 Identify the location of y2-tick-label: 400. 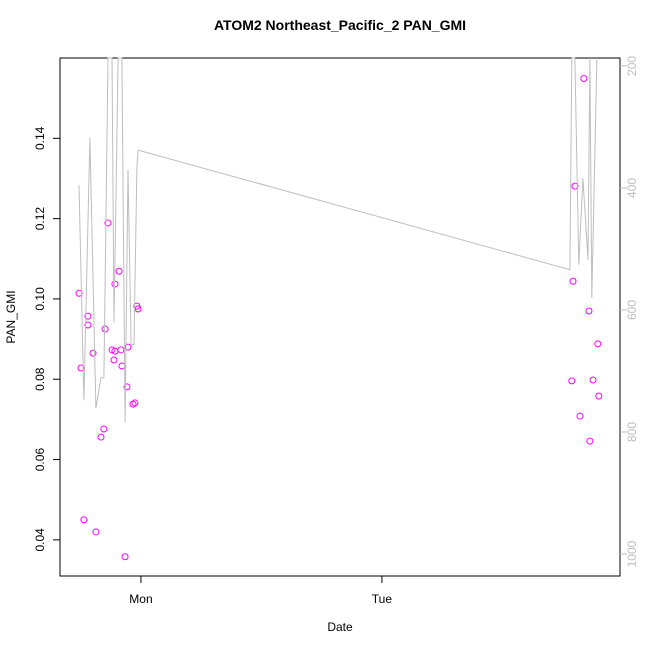
(632, 188).